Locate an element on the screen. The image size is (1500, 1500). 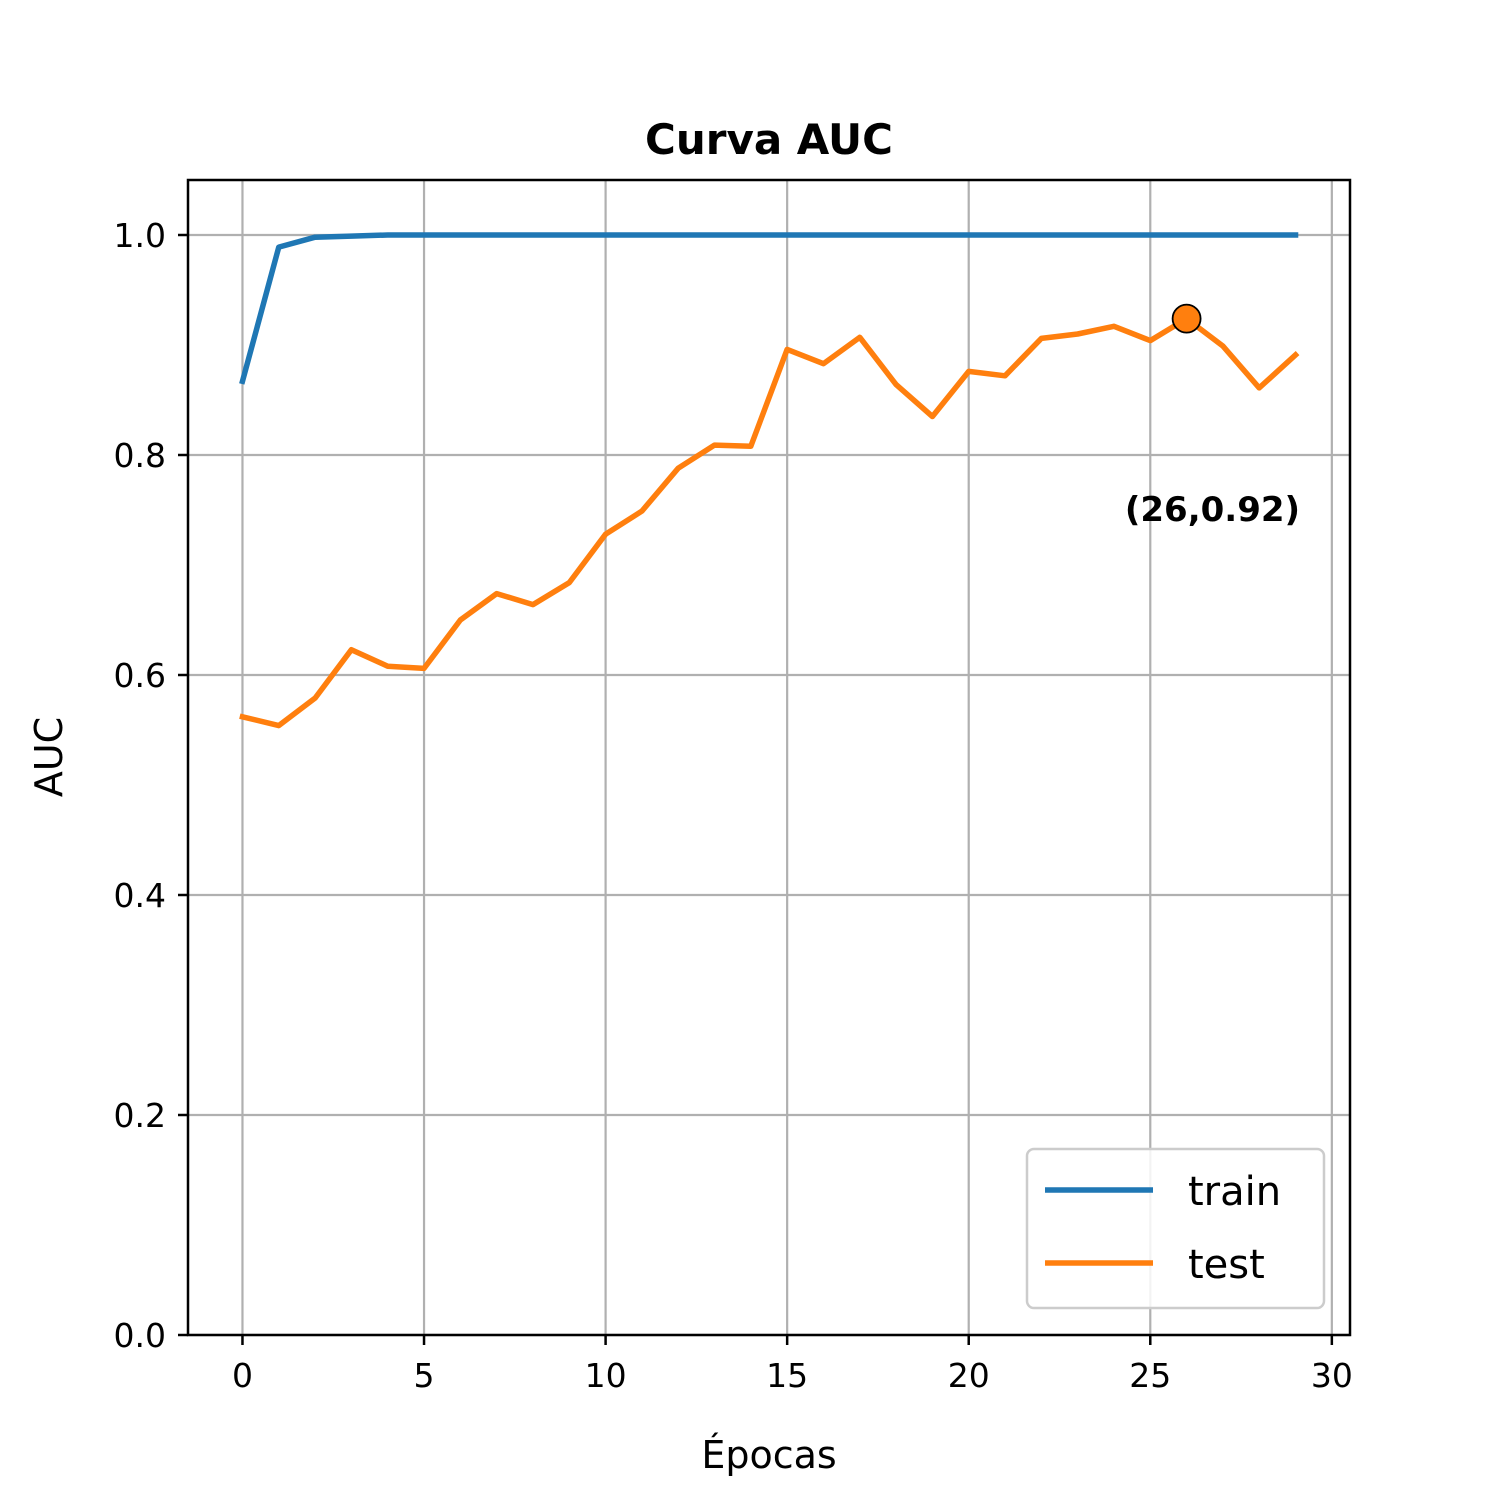
best-point-annotation: (26,0.92) is located at coordinates (1212, 510).